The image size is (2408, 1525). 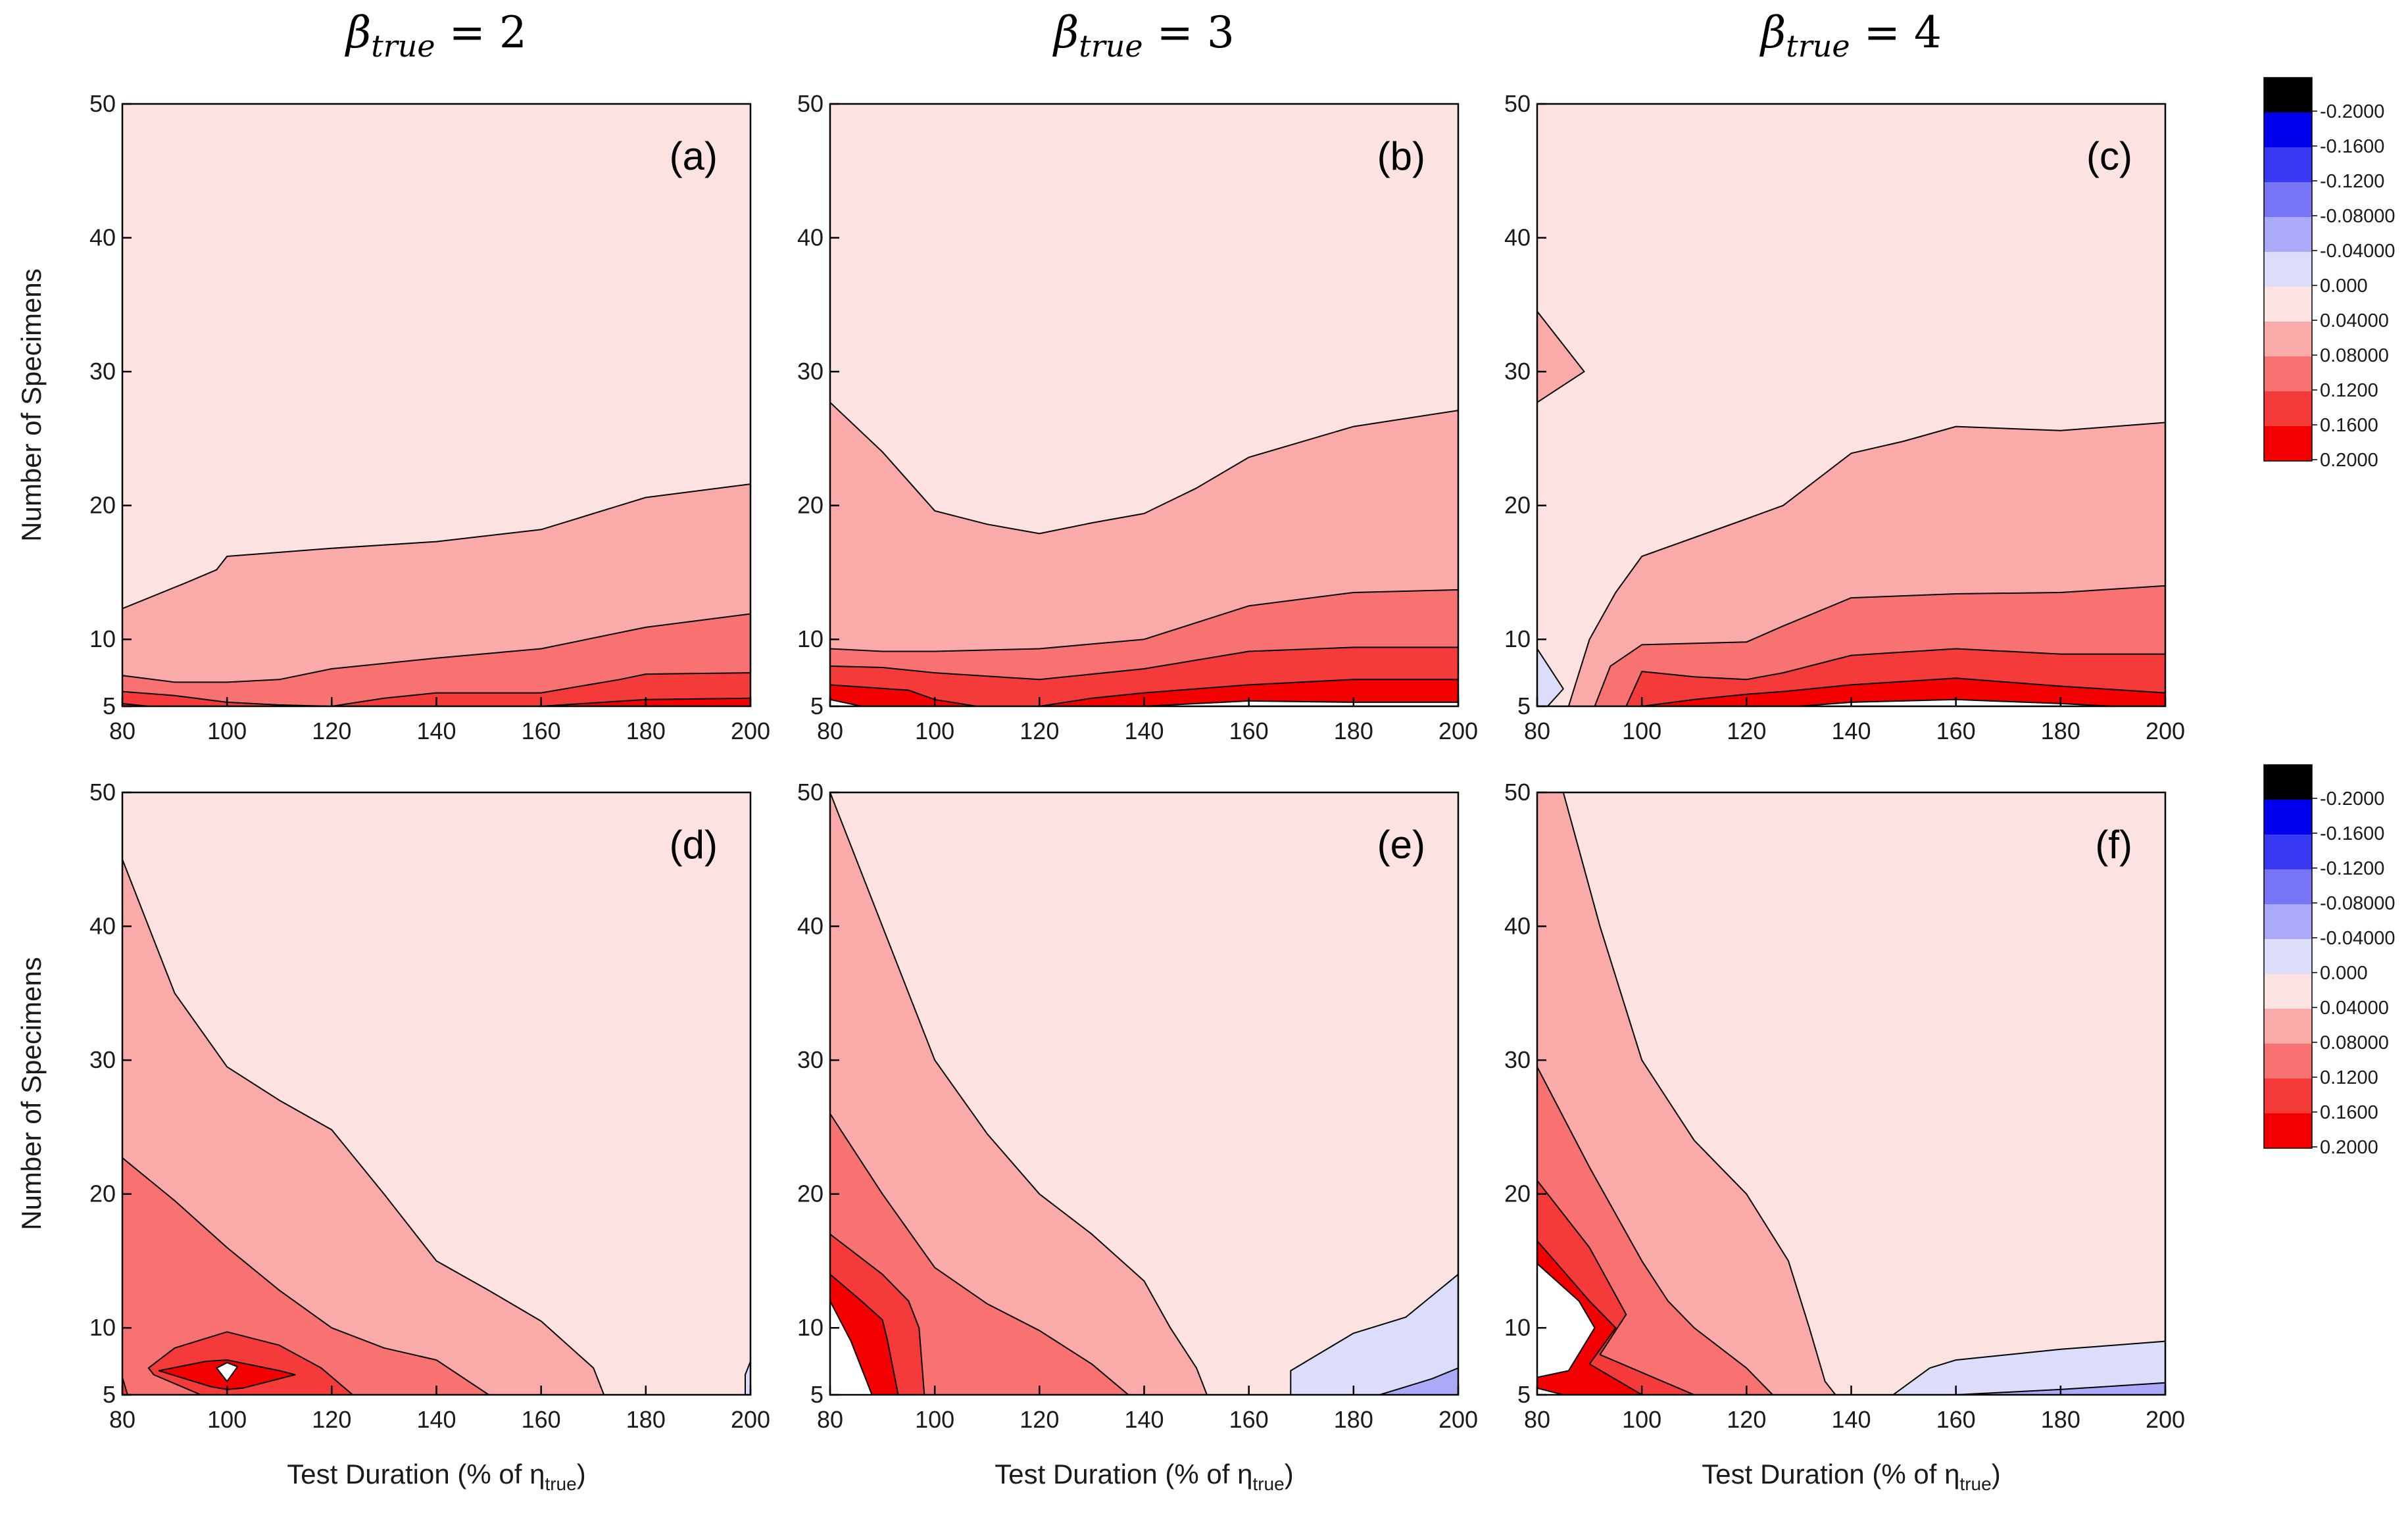 What do you see at coordinates (435, 35) in the screenshot?
I see `column-title: βtrue = 2` at bounding box center [435, 35].